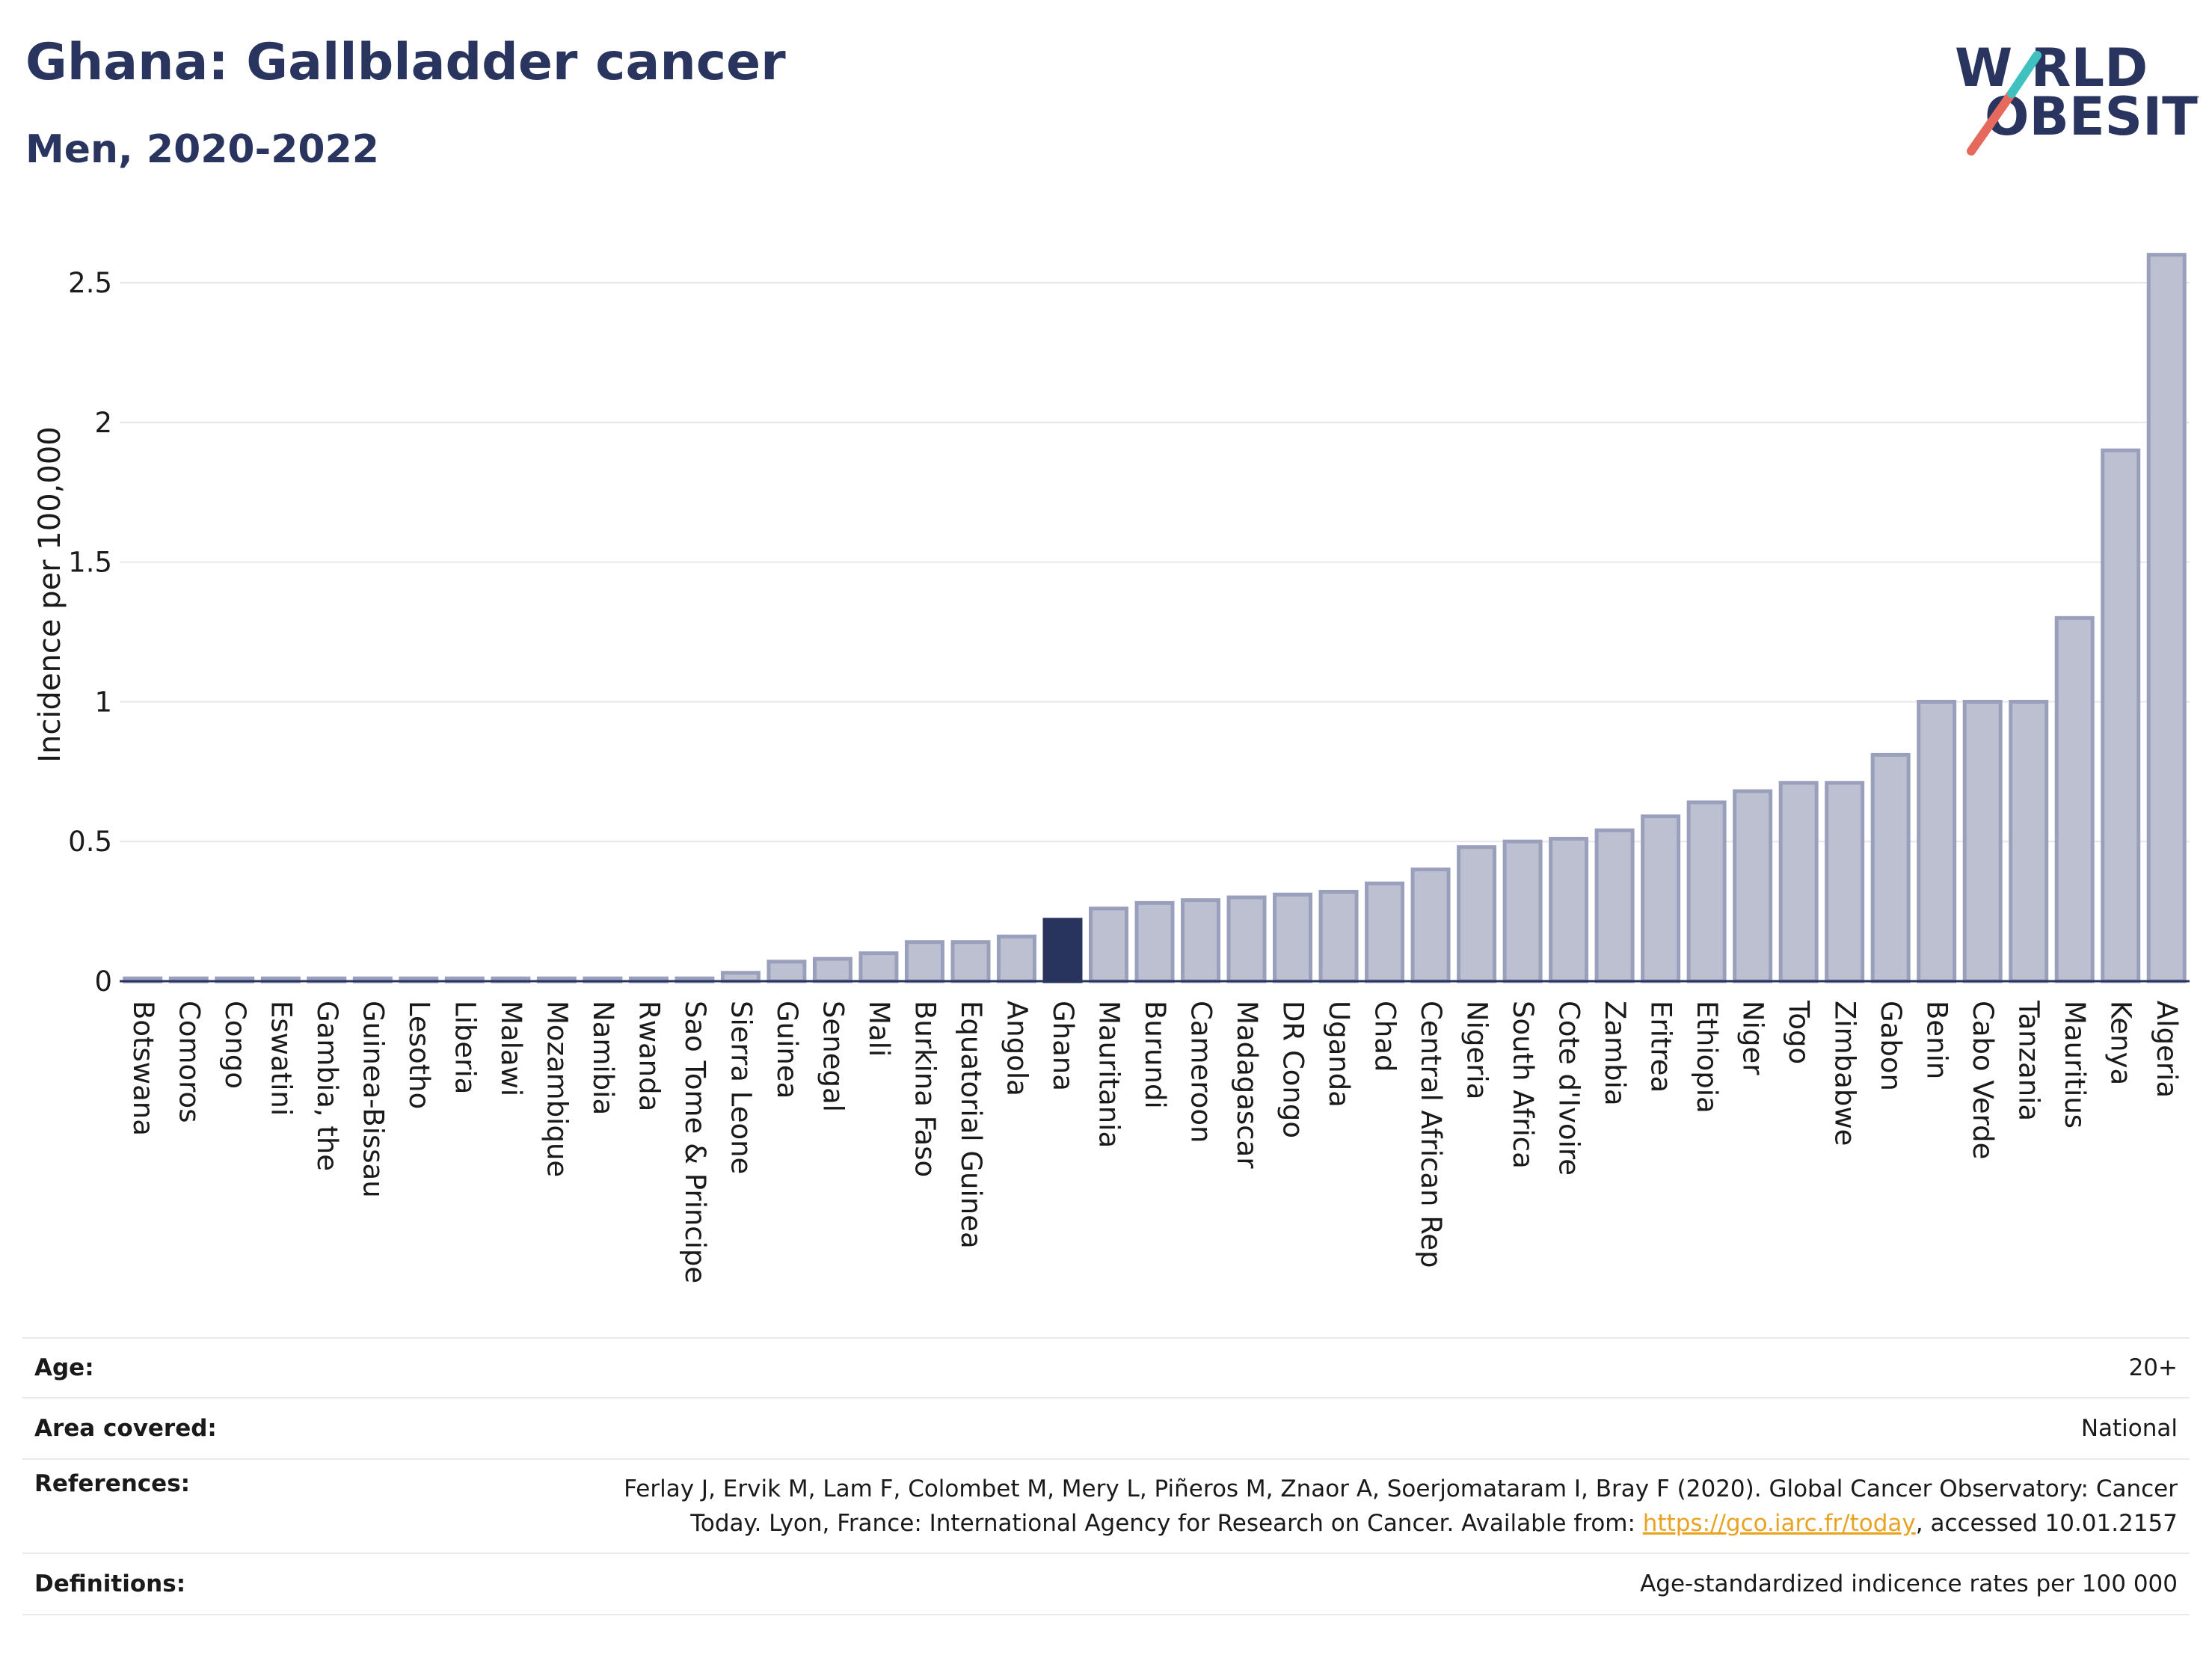 The width and height of the screenshot is (2212, 1655). What do you see at coordinates (511, 1048) in the screenshot?
I see `x-tick-label: Malawi` at bounding box center [511, 1048].